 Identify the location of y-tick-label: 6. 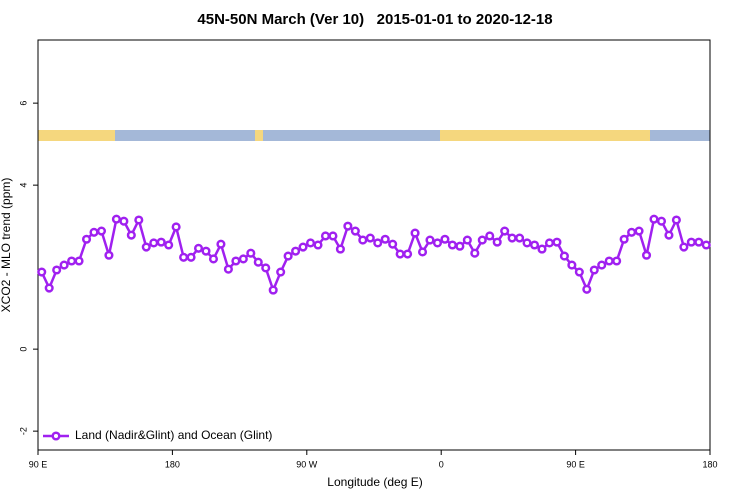
(23, 103).